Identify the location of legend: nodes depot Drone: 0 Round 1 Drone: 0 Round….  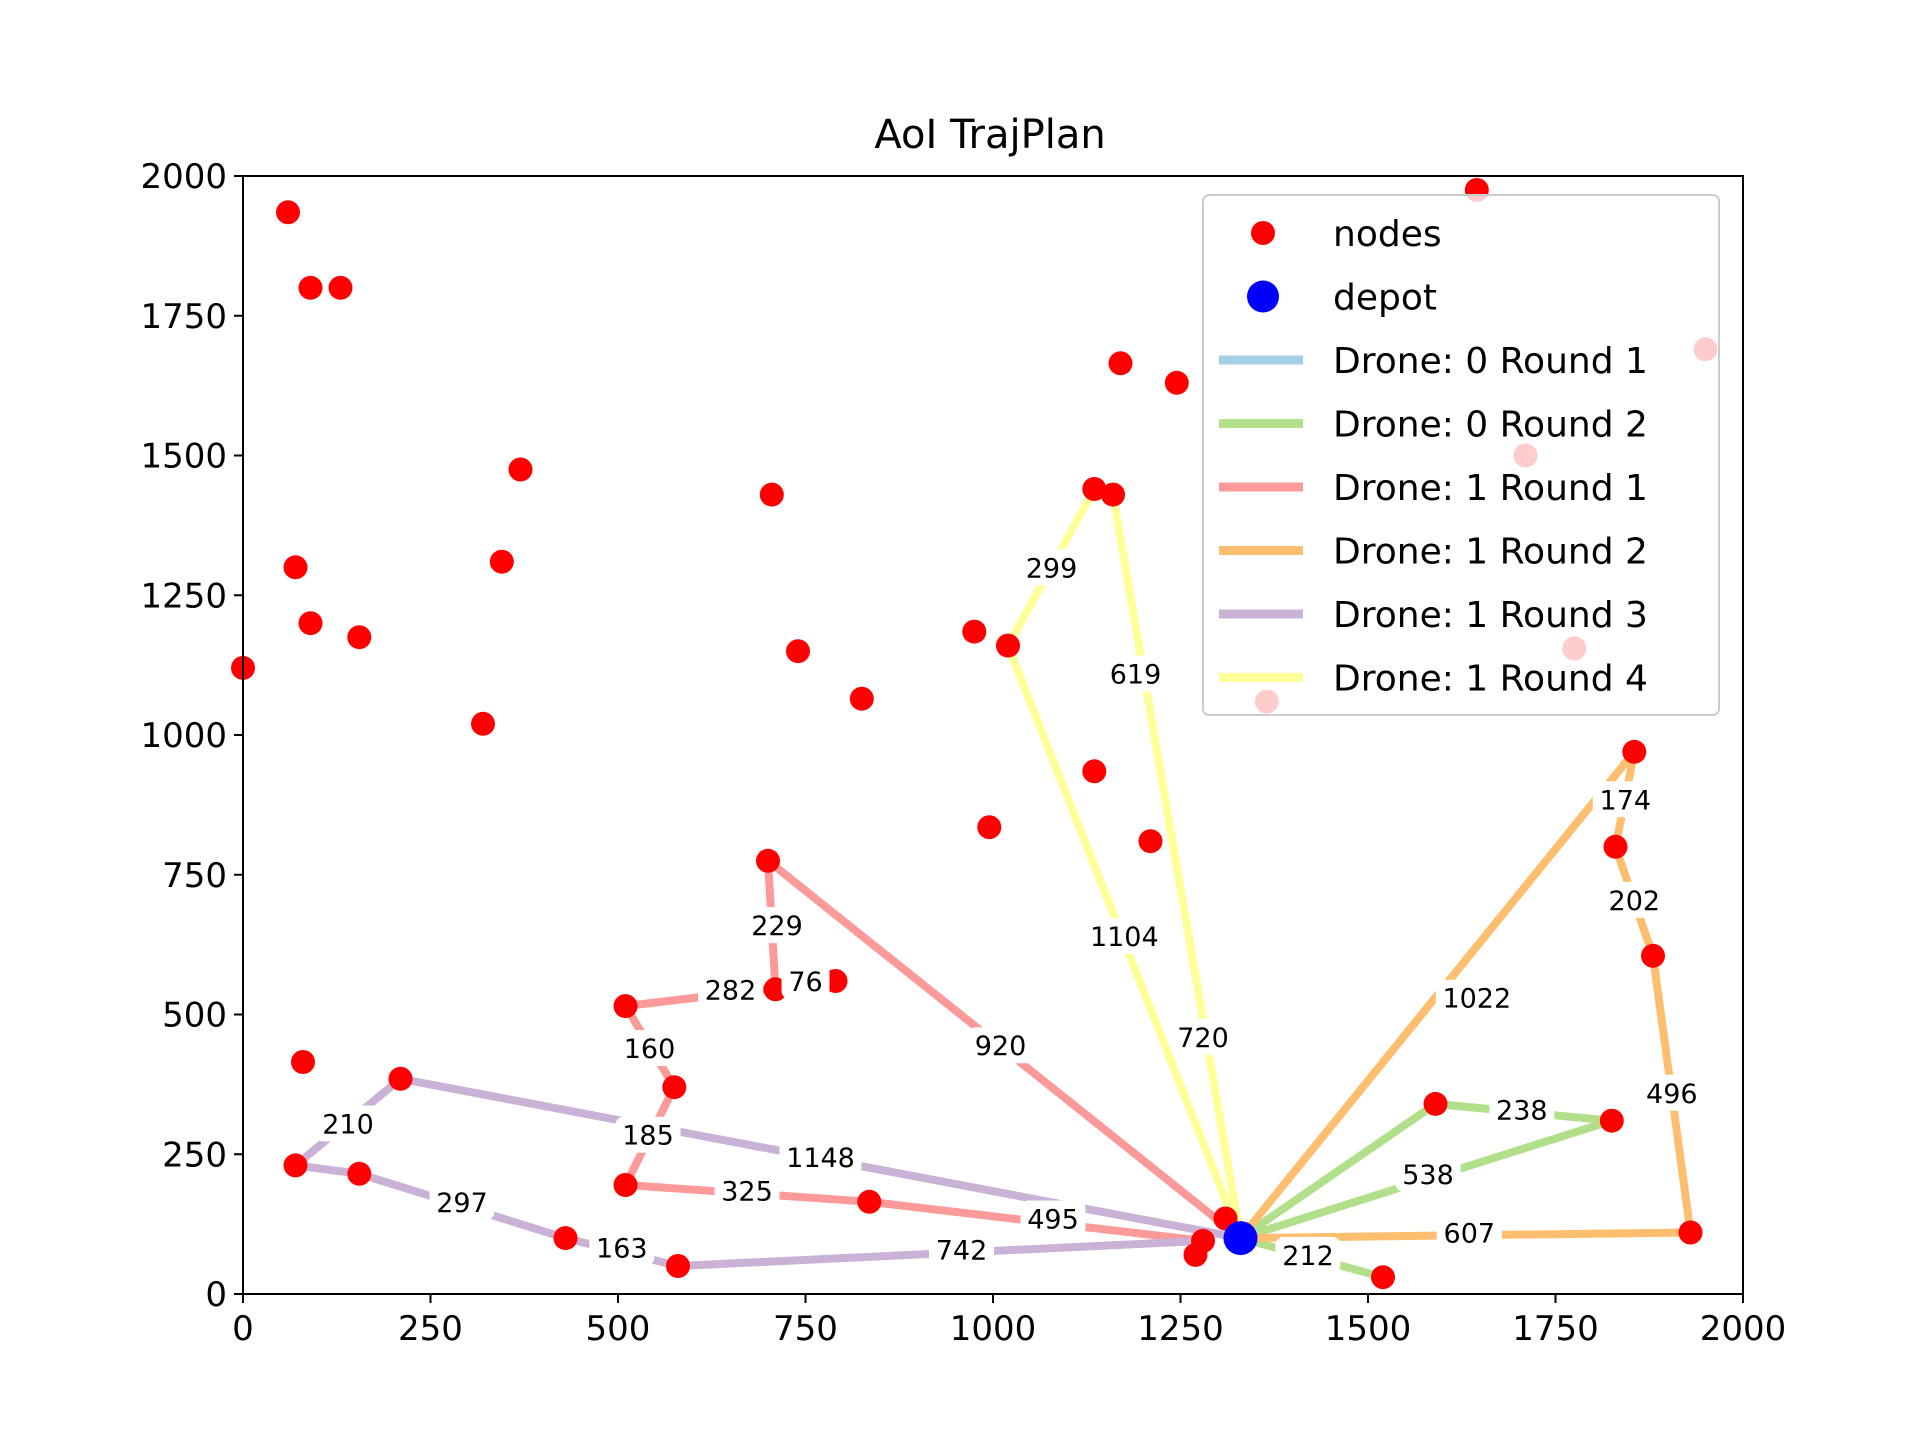
(1461, 455).